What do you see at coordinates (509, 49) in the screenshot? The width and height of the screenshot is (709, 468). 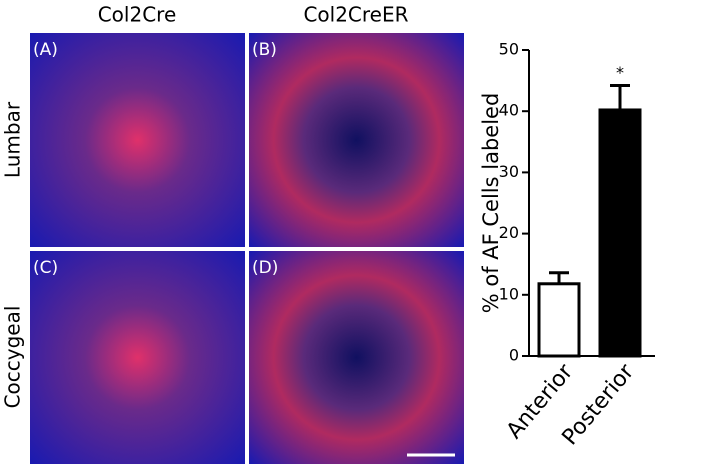 I see `y-tick-label: 50` at bounding box center [509, 49].